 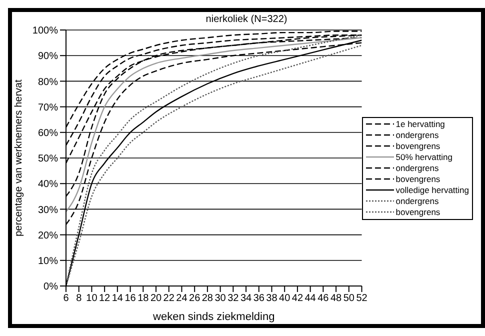 I want to click on x-tick-label: 24, so click(x=182, y=298).